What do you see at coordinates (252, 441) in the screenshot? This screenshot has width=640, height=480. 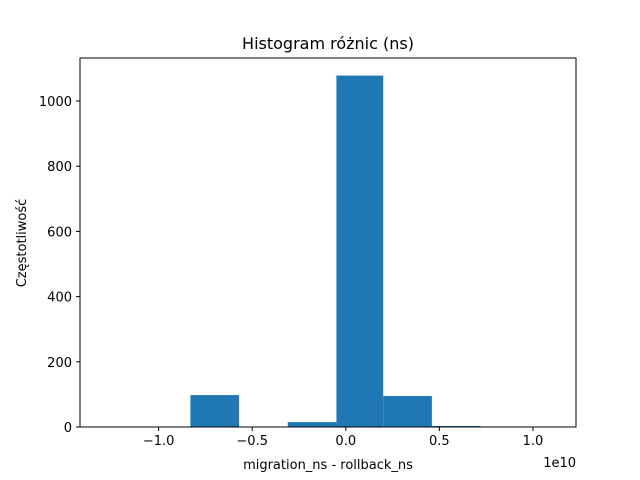 I see `x-tick-label-1: −0.5` at bounding box center [252, 441].